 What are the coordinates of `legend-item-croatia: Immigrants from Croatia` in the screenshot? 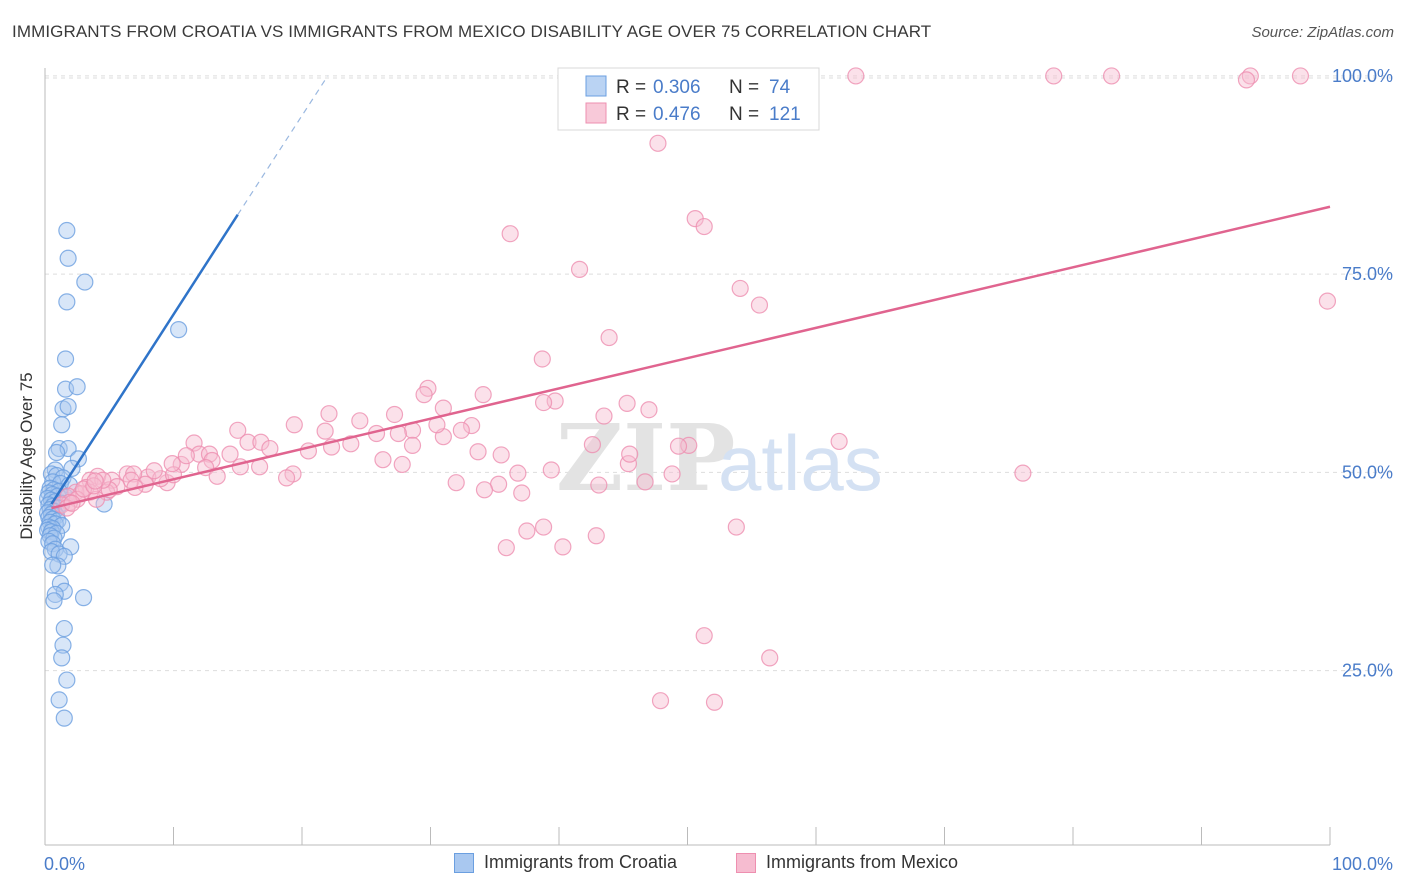 It's located at (565, 862).